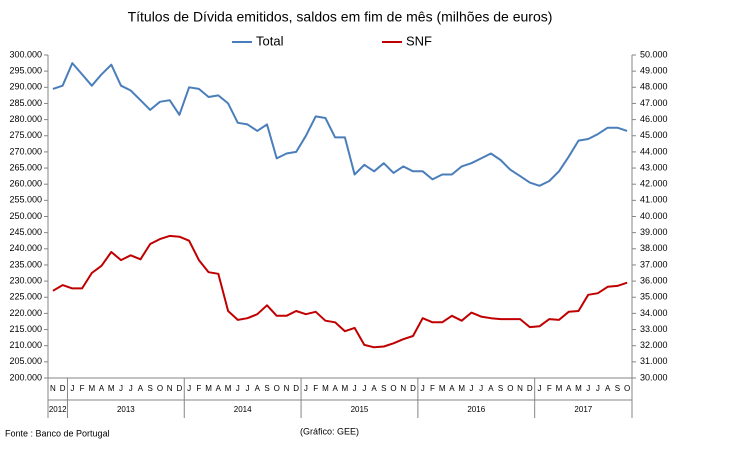  Describe the element at coordinates (25, 329) in the screenshot. I see `y-tick-label: 215.000` at that location.